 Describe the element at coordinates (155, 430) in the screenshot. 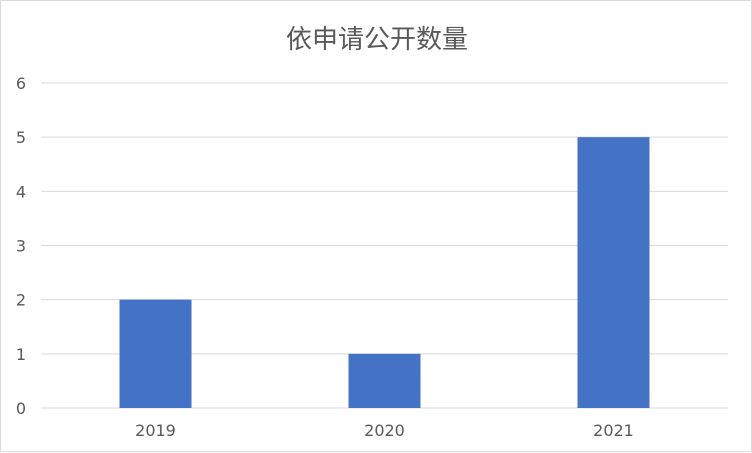

I see `x-tick-label: 2019` at that location.